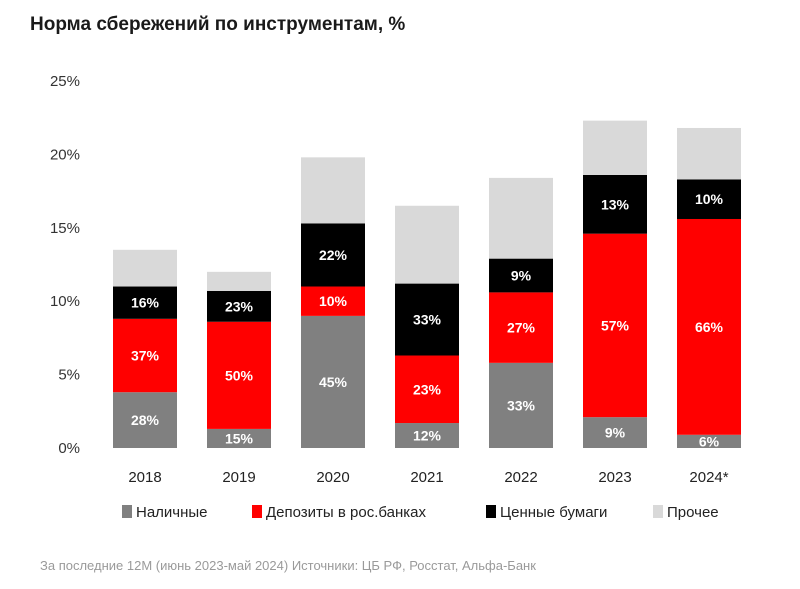 The image size is (800, 589). I want to click on x-category-label: 2018, so click(144, 477).